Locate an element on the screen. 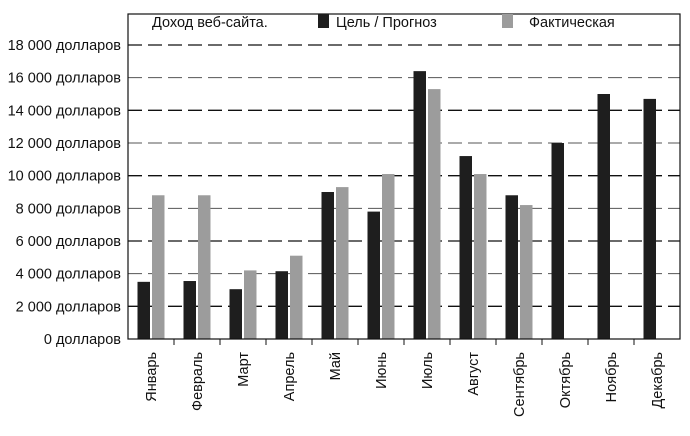 This screenshot has height=436, width=690. x-tick-label: Май is located at coordinates (336, 366).